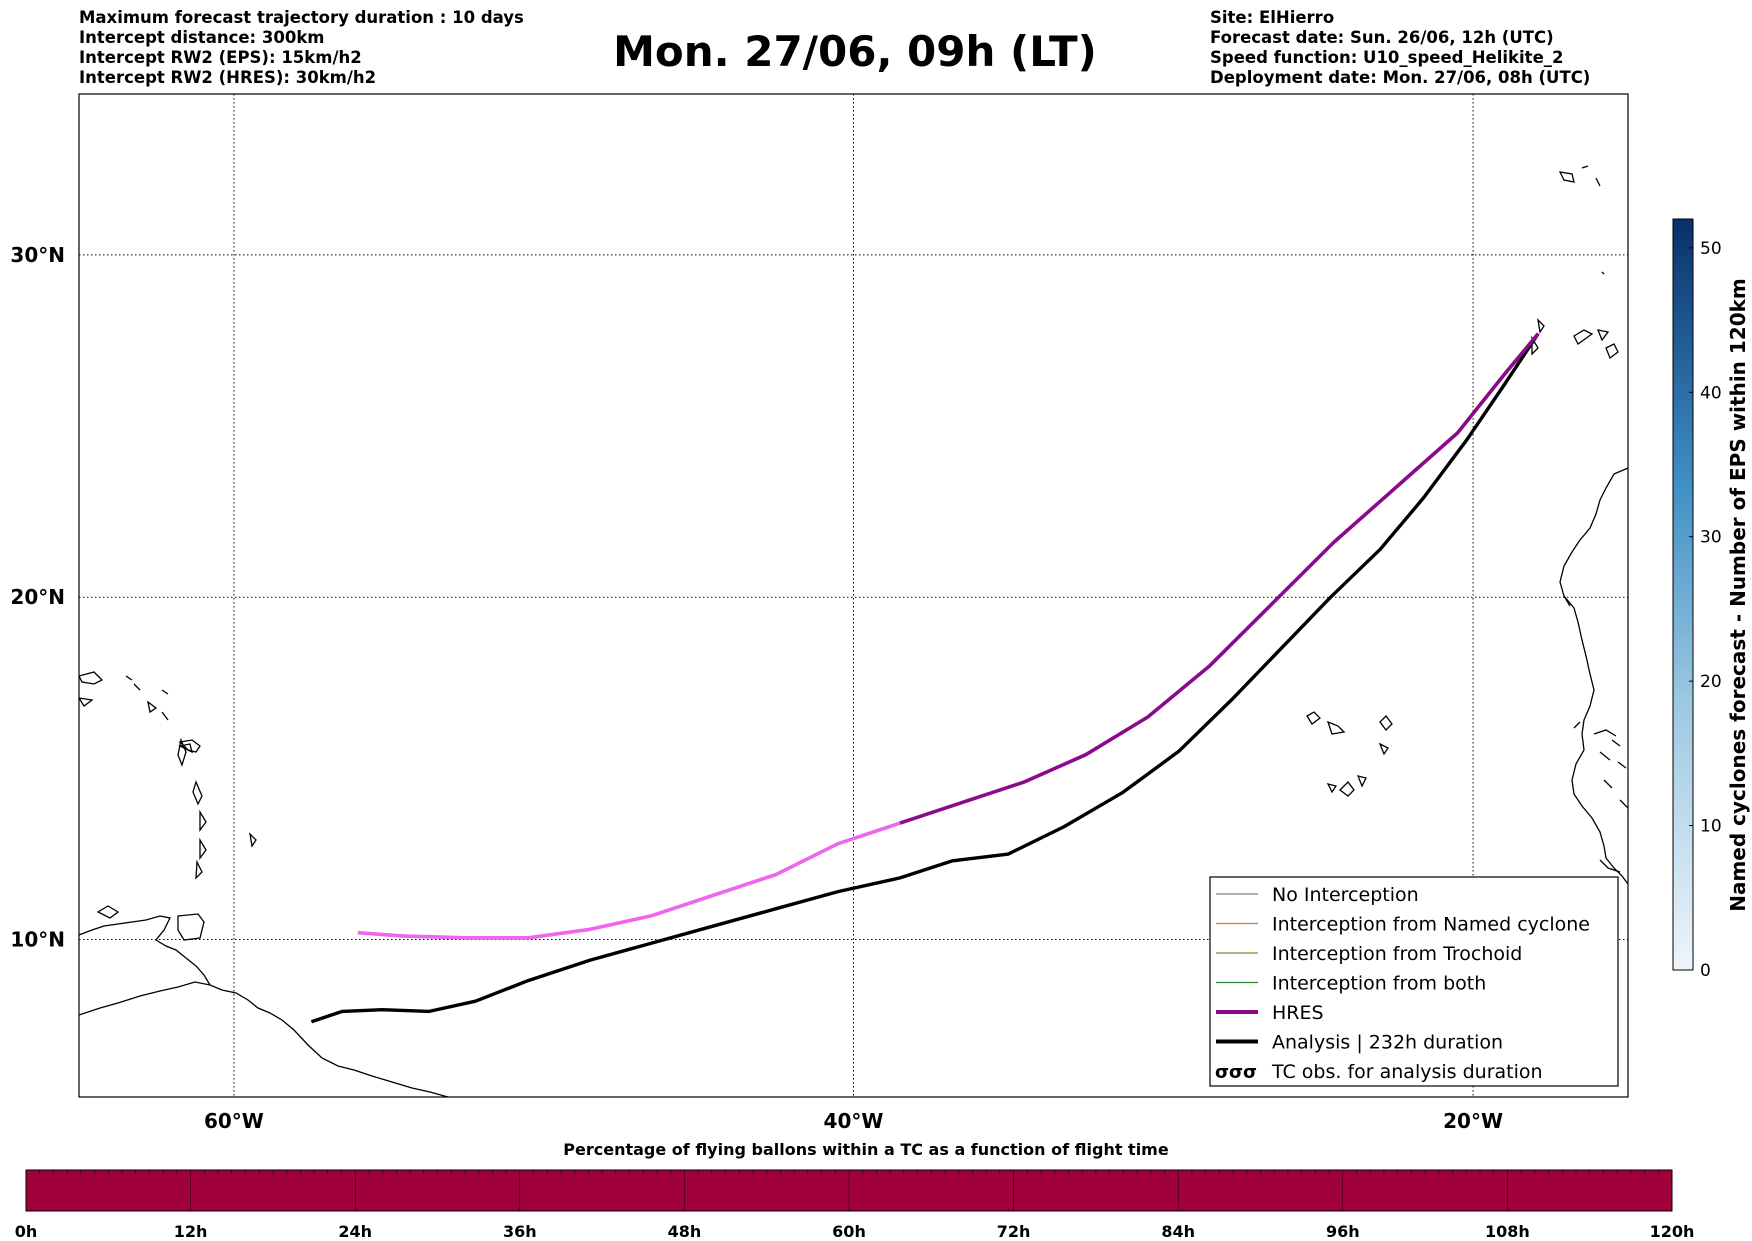 The width and height of the screenshot is (1752, 1241). Describe the element at coordinates (1400, 77) in the screenshot. I see `header-line: Deployment date: Mon. 27/06, 08h (UTC)` at that location.